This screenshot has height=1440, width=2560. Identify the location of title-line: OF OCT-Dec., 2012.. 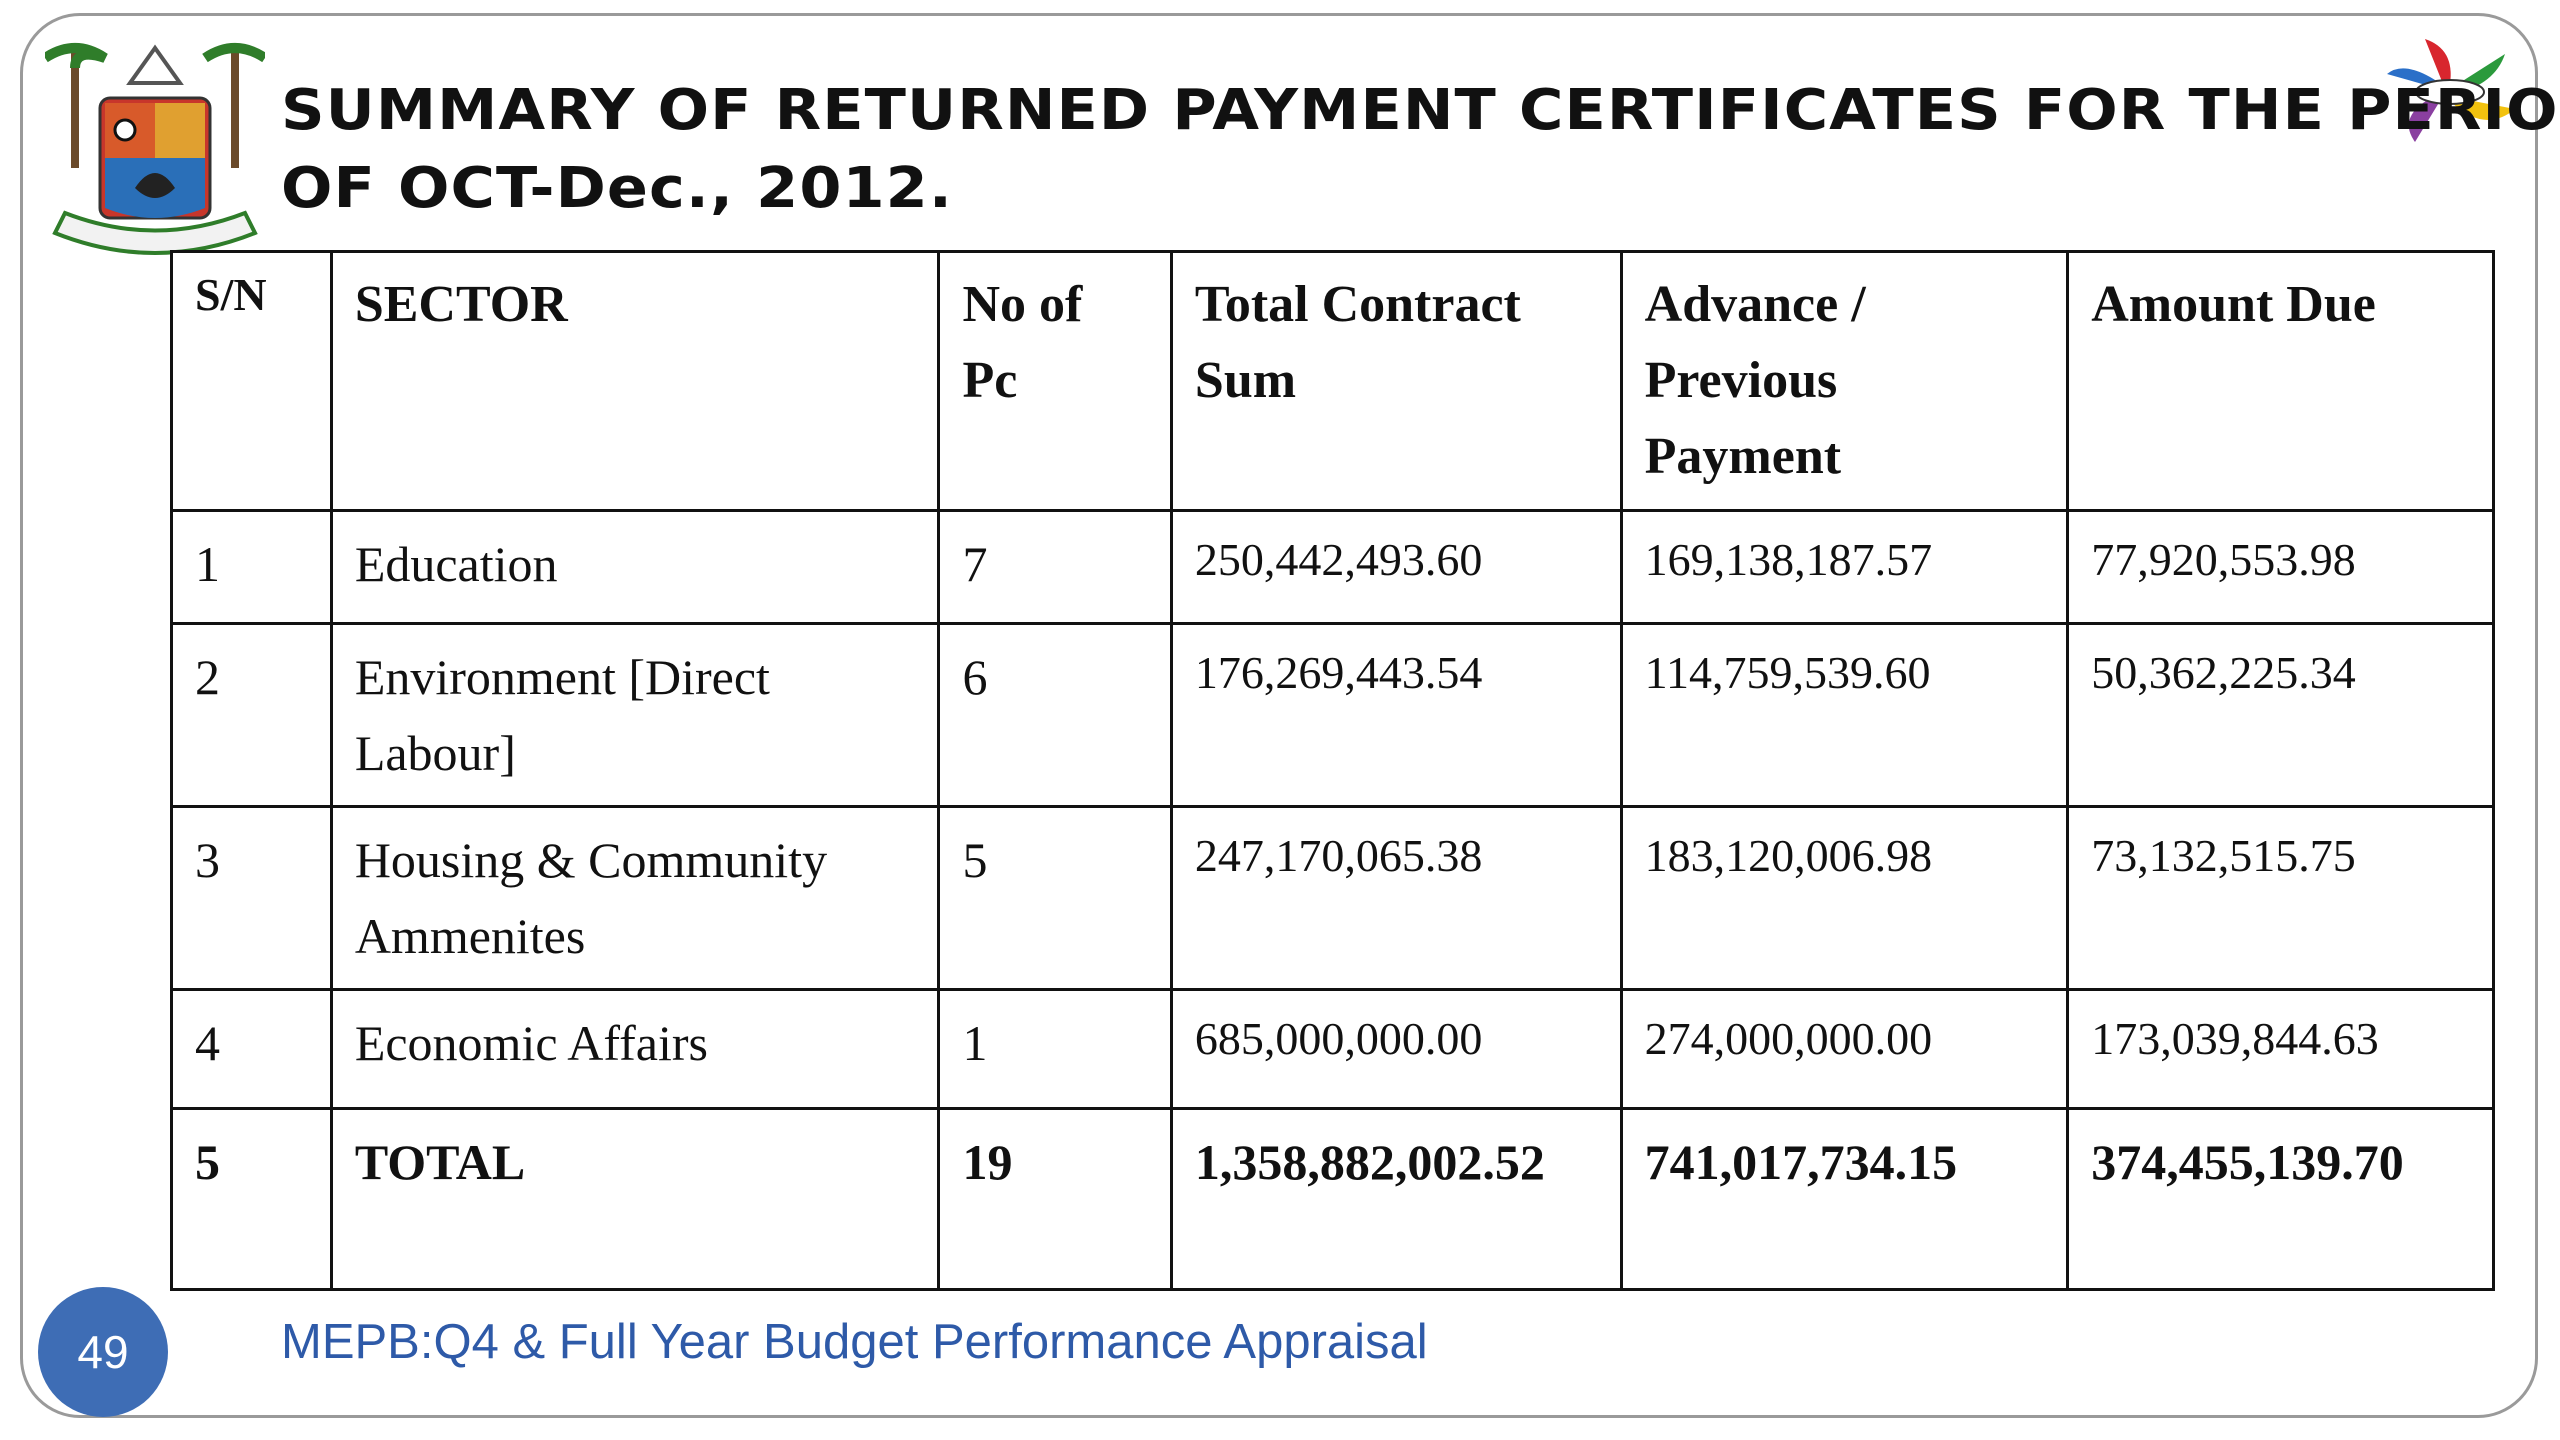
(617, 188).